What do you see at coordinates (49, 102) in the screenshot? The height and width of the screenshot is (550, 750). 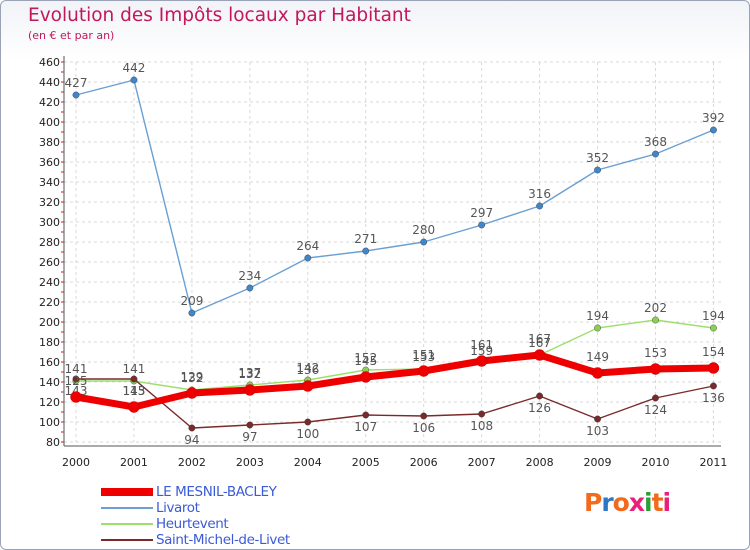 I see `y-tick-label: 420` at bounding box center [49, 102].